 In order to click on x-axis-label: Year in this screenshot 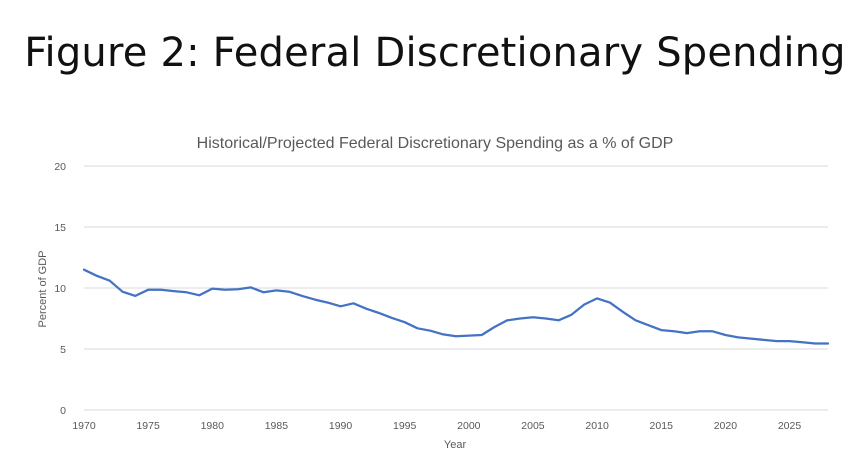, I will do `click(455, 445)`.